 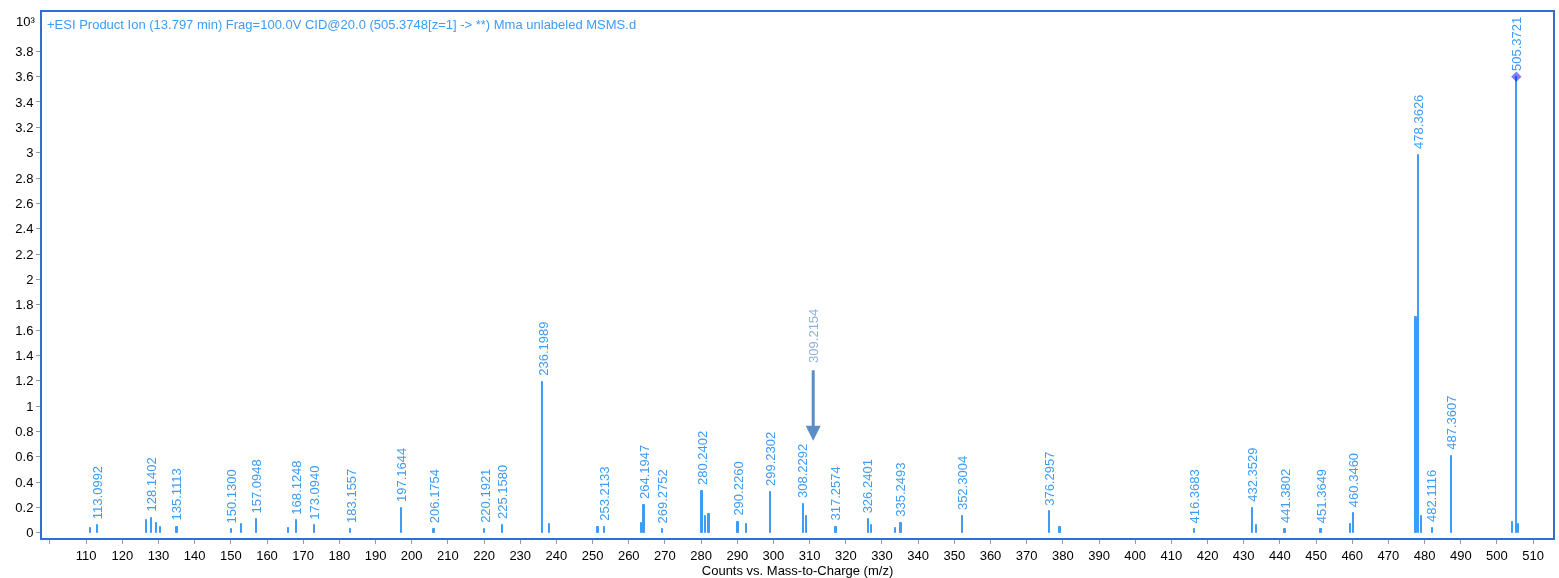 I want to click on x-tick-label: 490, so click(x=1460, y=555).